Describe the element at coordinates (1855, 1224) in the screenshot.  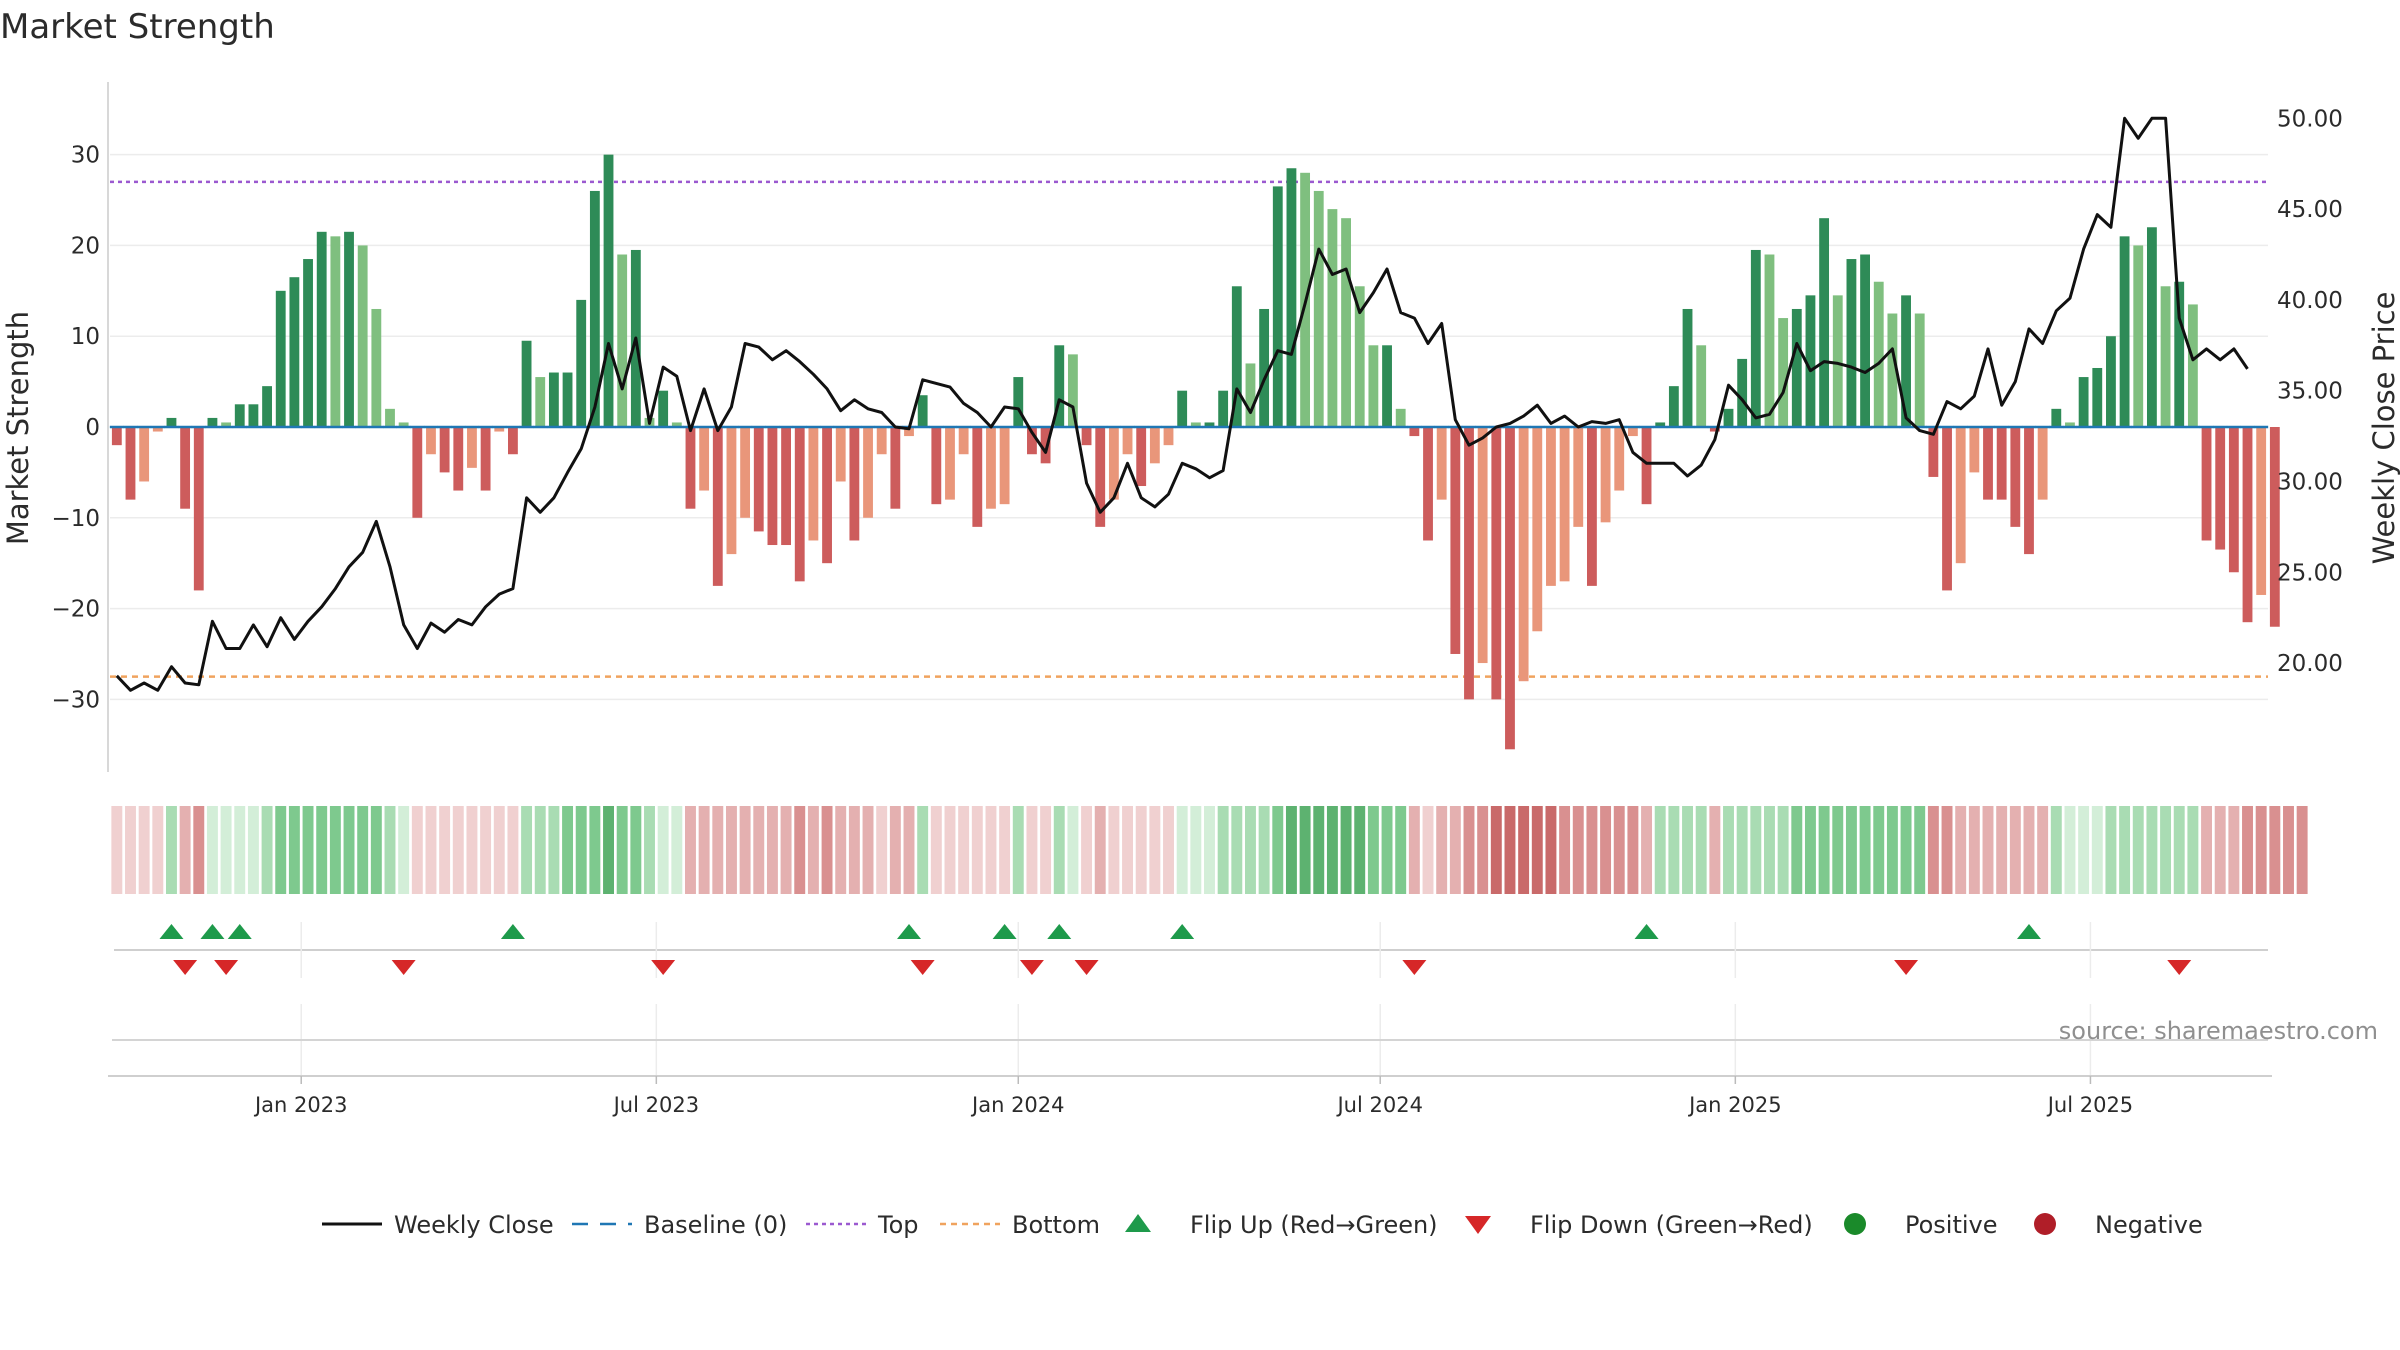
I see `legend-swatch-positive-icon` at that location.